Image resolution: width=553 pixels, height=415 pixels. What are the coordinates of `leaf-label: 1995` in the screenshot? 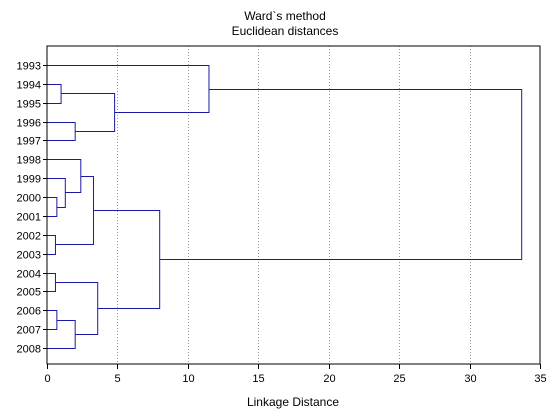 It's located at (29, 105).